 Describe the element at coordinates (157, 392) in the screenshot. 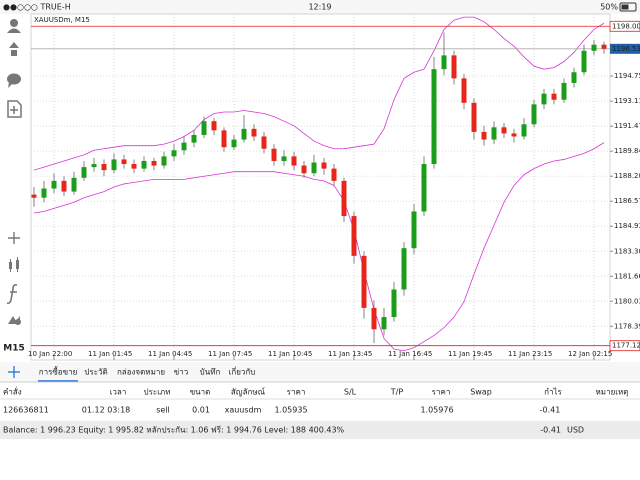

I see `column-header: ประเภท` at that location.